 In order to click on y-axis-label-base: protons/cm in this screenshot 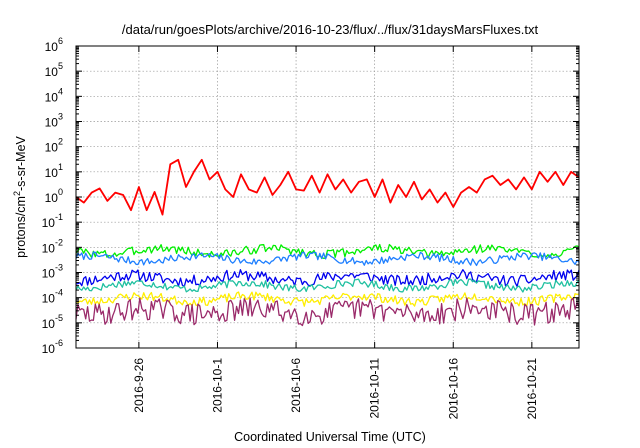, I will do `click(21, 227)`.